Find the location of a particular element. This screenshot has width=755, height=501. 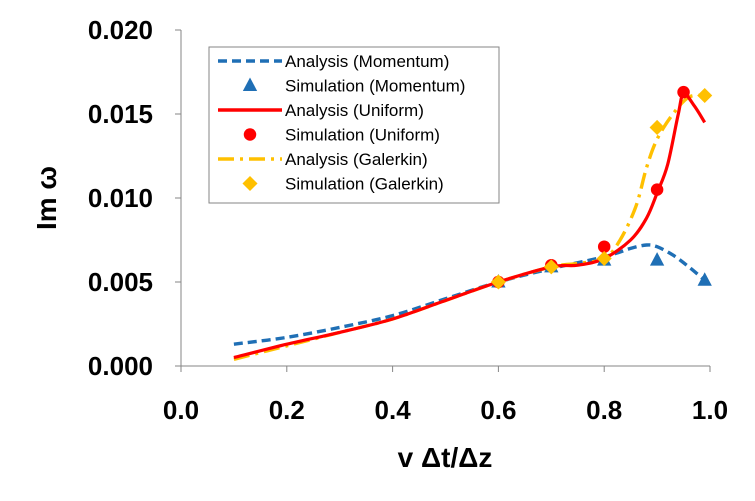

series-line-analysis-momentum is located at coordinates (469, 294).